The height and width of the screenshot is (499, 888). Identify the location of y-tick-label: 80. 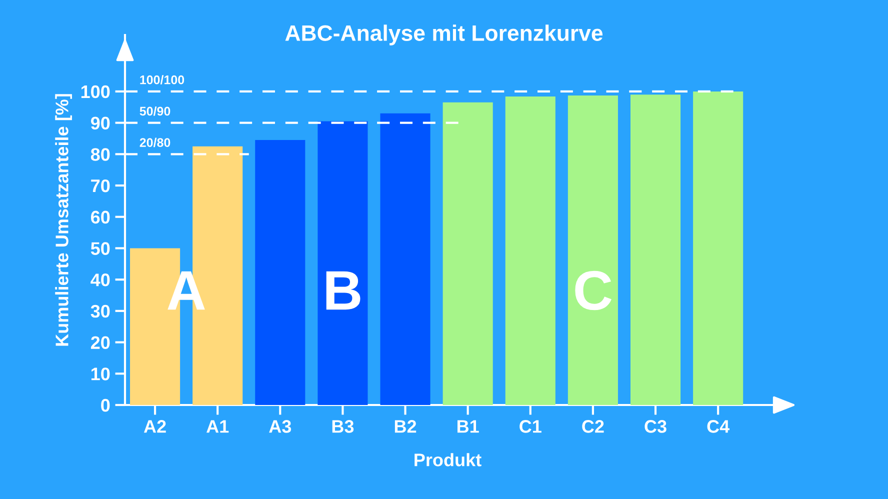
(100, 154).